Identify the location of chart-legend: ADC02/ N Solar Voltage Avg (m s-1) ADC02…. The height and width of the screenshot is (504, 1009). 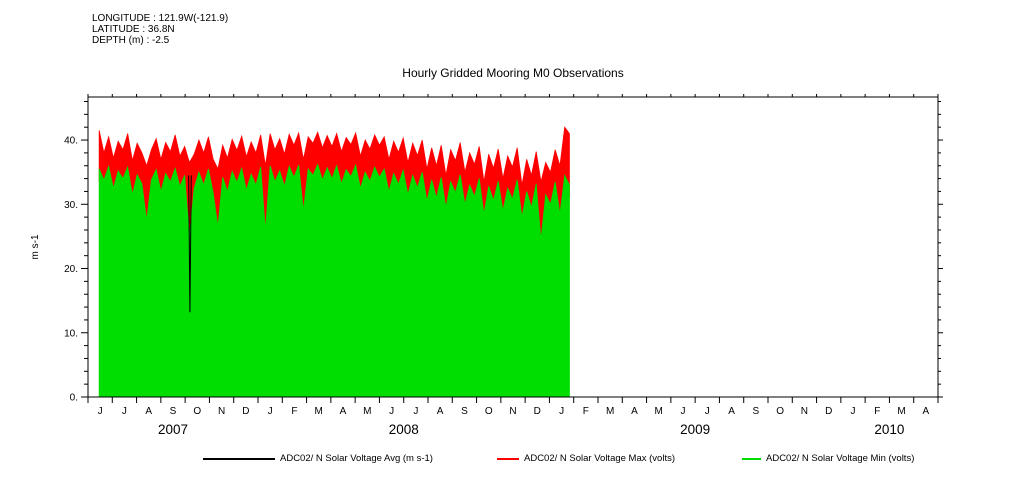
(504, 460).